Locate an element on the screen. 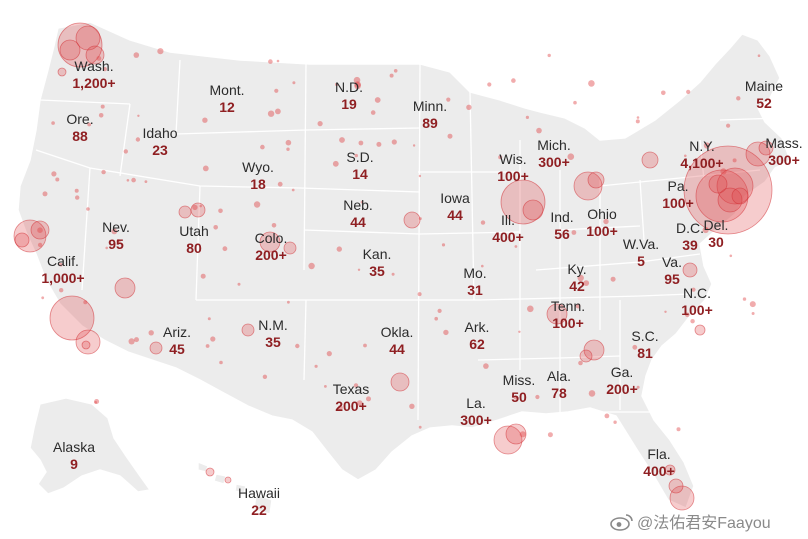 The height and width of the screenshot is (539, 808). state-label-ut: Utah 80 is located at coordinates (194, 239).